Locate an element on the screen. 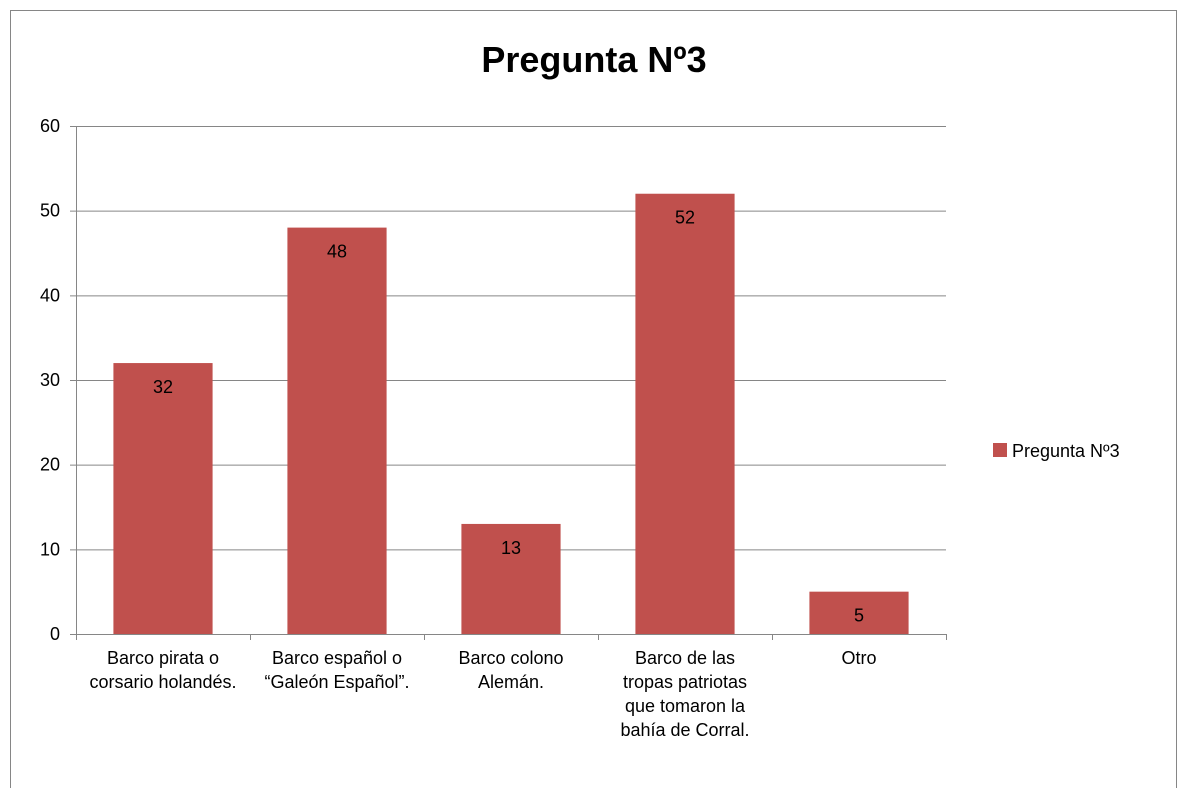 The width and height of the screenshot is (1188, 788). x-tick-label: Barco español o “Galeón Español”. is located at coordinates (336, 670).